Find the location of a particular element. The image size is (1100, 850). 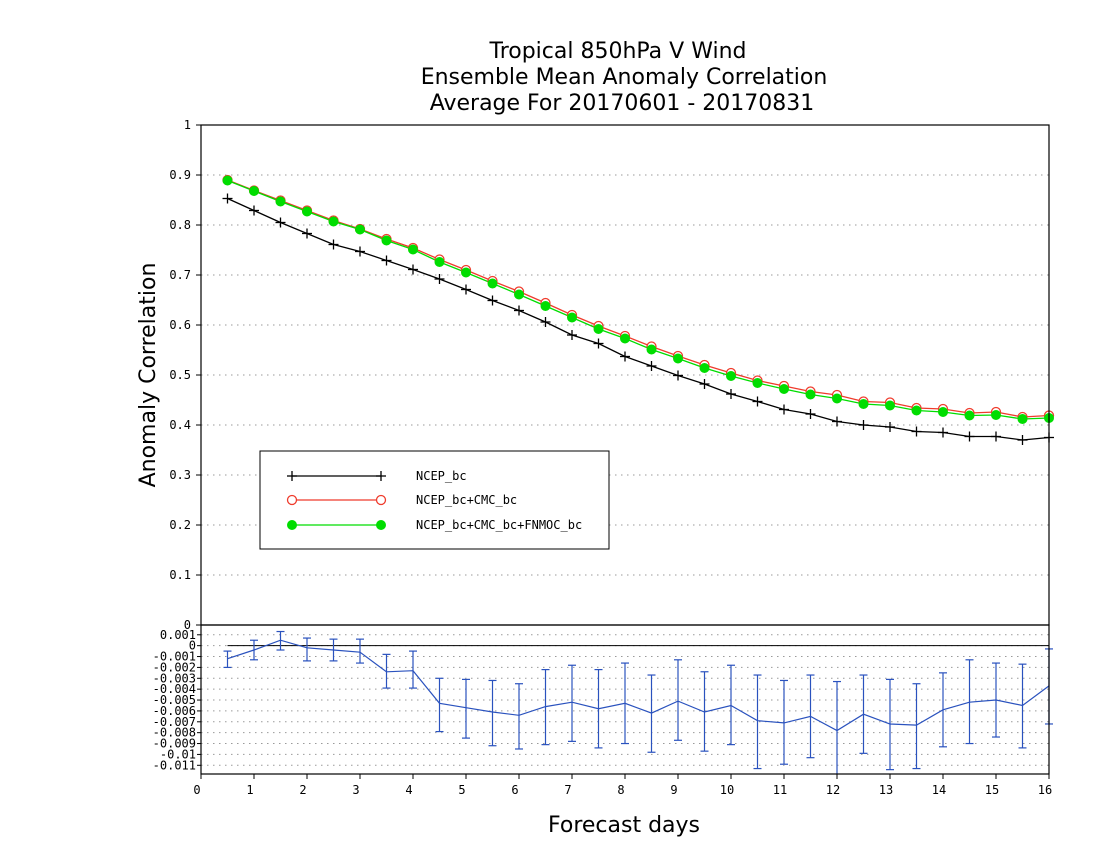

y-tick-label: 0.8 is located at coordinates (180, 225).